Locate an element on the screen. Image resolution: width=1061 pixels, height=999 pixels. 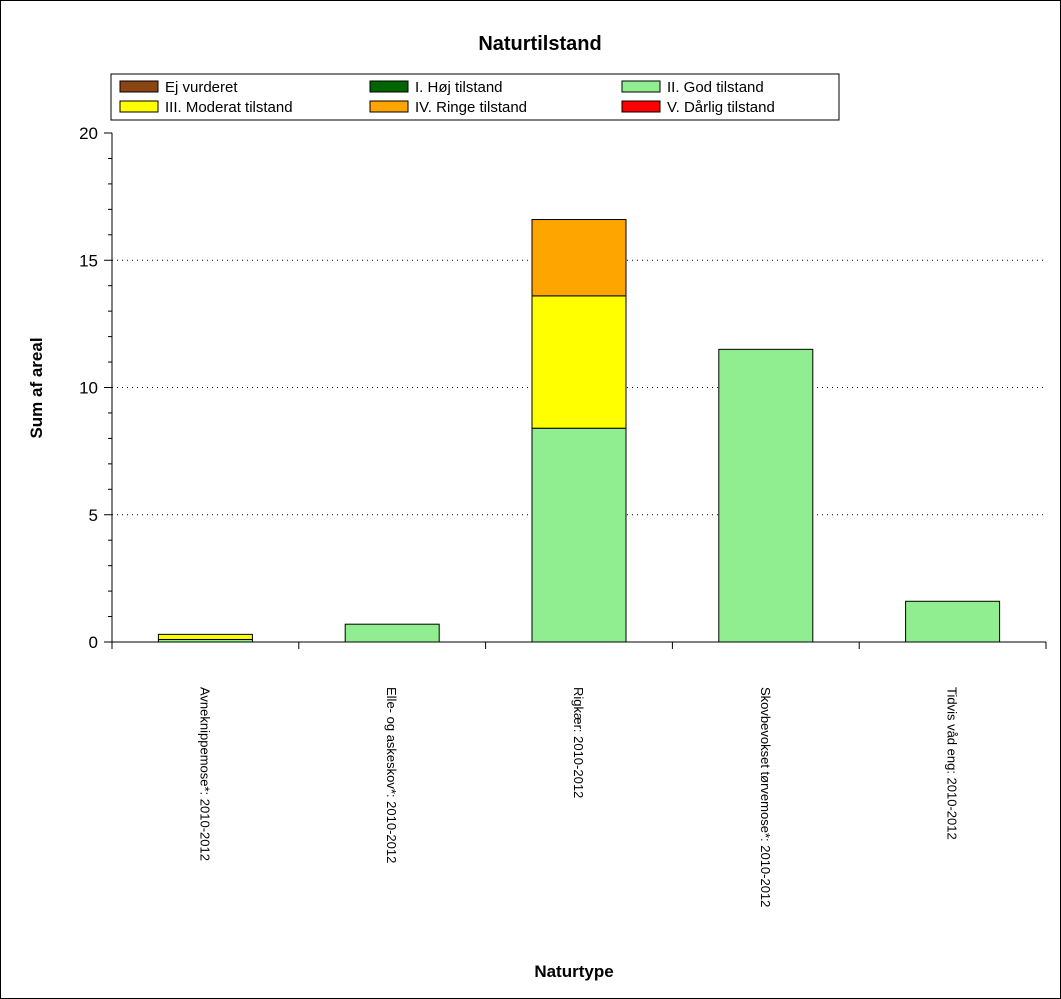
legend-label-i-h-j-tilstand: I. Høj tilstand is located at coordinates (459, 87).